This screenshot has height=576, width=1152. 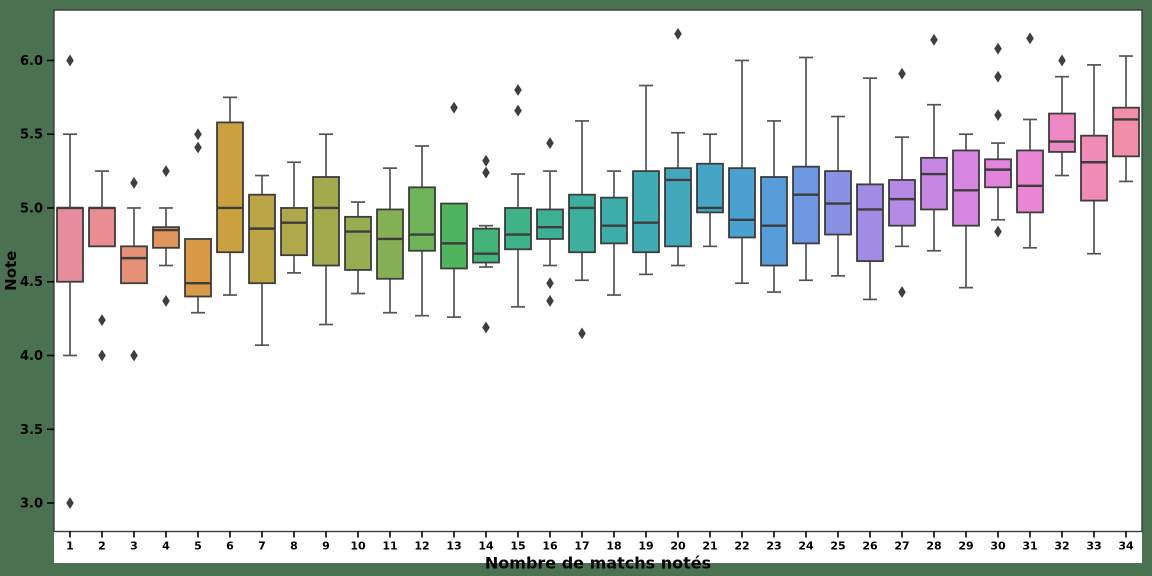 What do you see at coordinates (837, 546) in the screenshot?
I see `x-tick-label: 25` at bounding box center [837, 546].